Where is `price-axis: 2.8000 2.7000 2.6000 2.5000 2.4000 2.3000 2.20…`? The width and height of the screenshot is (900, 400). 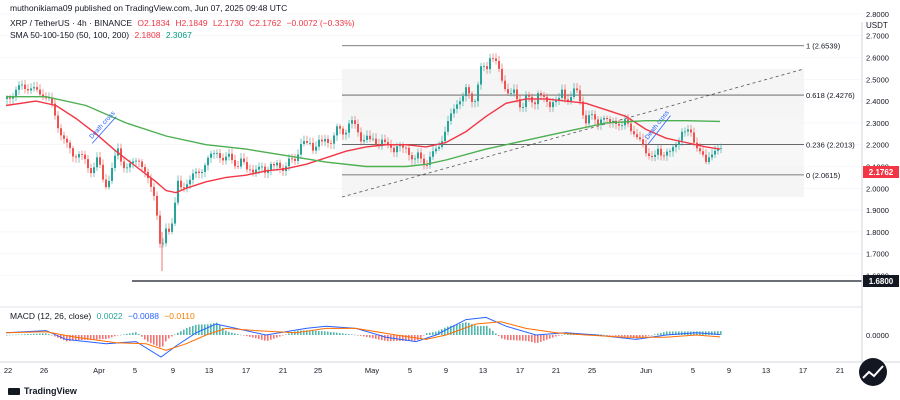
price-axis: 2.8000 2.7000 2.6000 2.5000 2.4000 2.3000 2.20… is located at coordinates (877, 145).